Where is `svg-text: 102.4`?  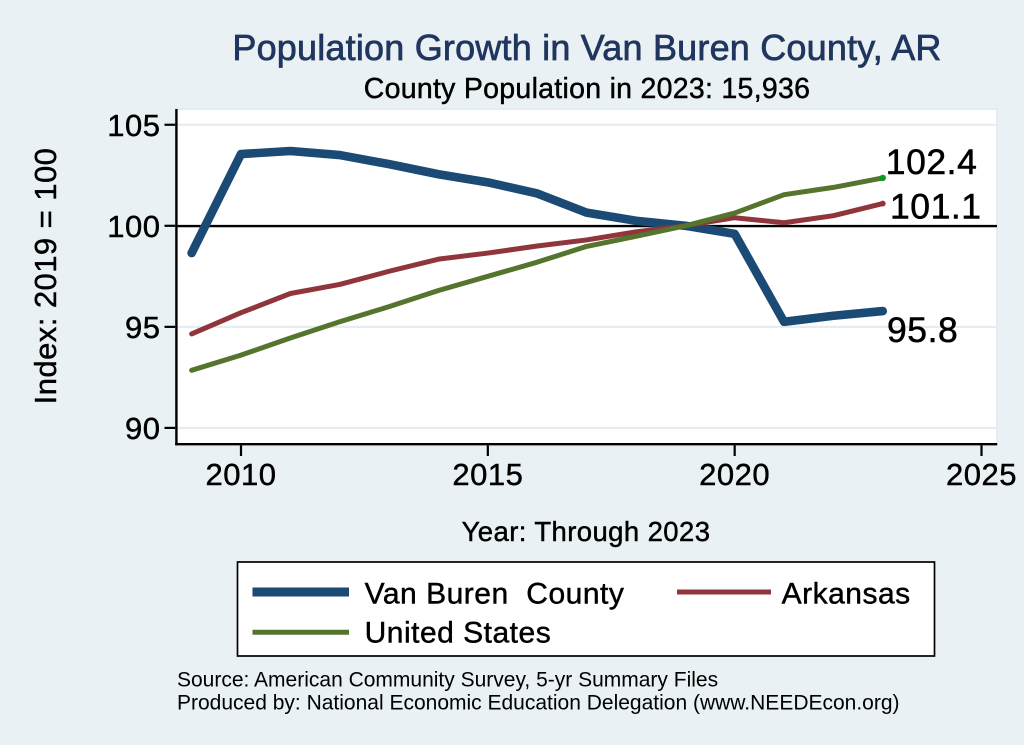 svg-text: 102.4 is located at coordinates (932, 162).